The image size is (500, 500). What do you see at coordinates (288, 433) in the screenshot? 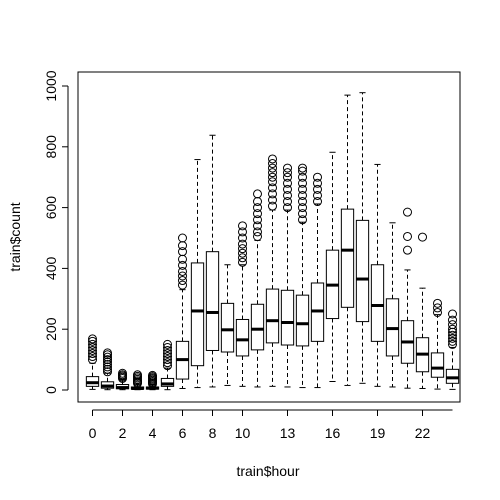
I see `x-tick-label: 13` at bounding box center [288, 433].